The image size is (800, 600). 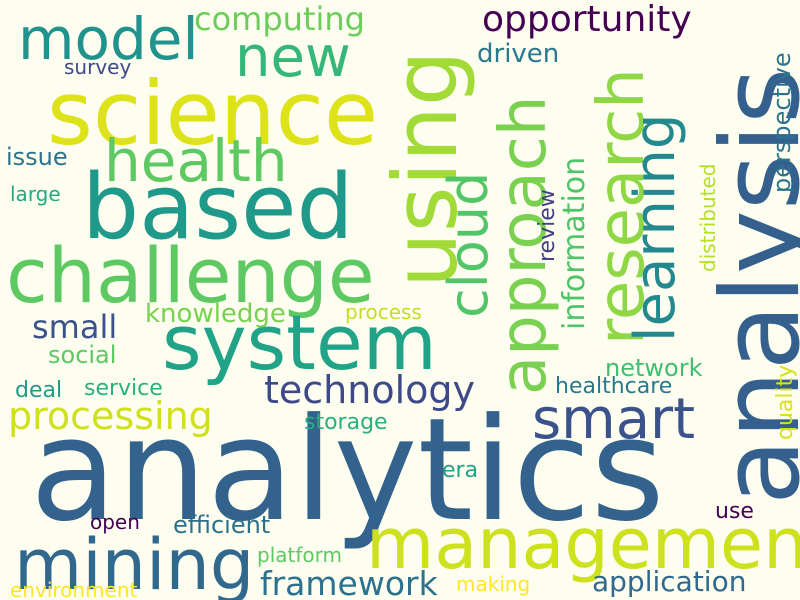 What do you see at coordinates (115, 522) in the screenshot?
I see `word-open: open` at bounding box center [115, 522].